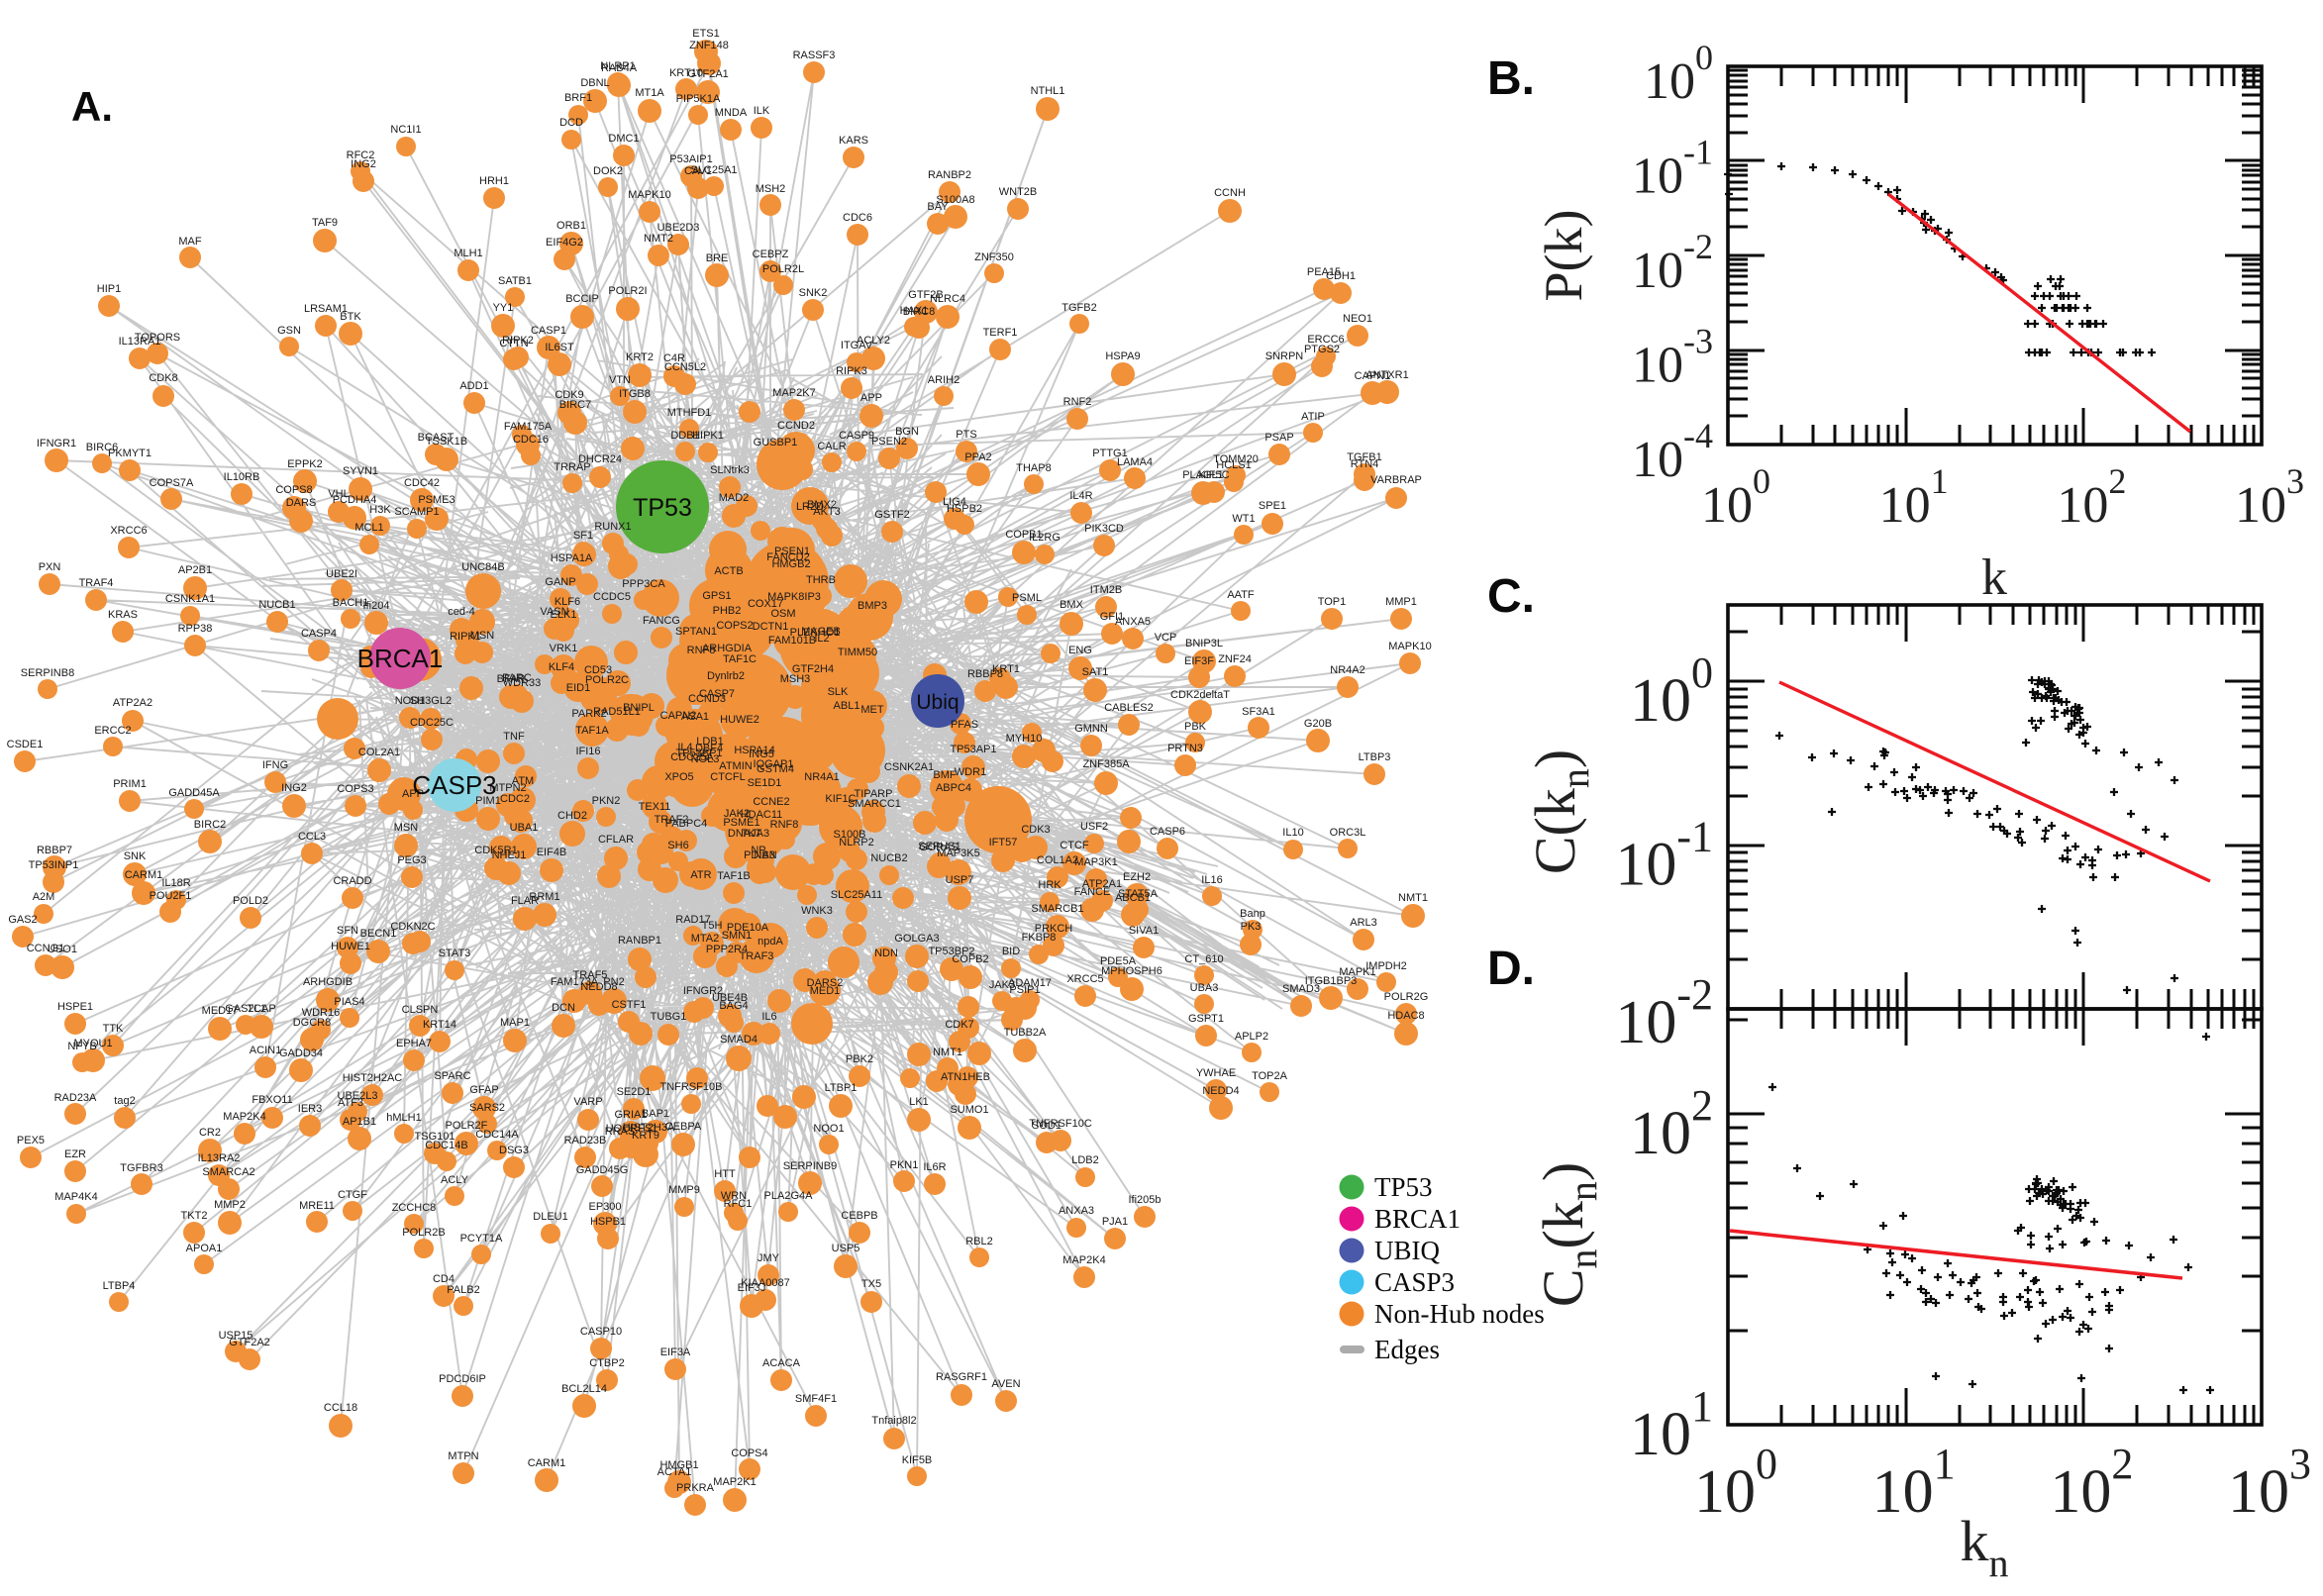 The width and height of the screenshot is (2323, 1596). I want to click on svg-text: COX17, so click(765, 604).